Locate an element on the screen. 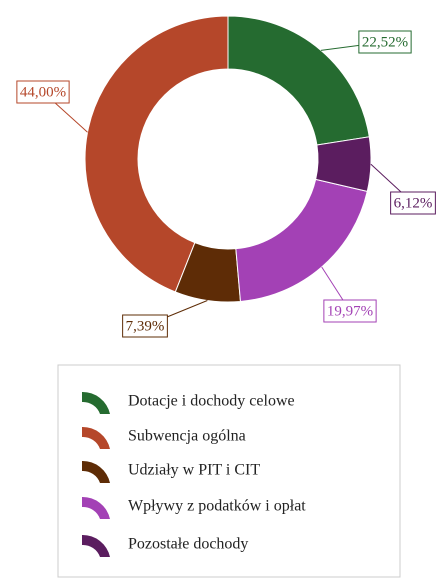 The width and height of the screenshot is (448, 579). legend-label: Wpływy z podatków i opłat is located at coordinates (217, 506).